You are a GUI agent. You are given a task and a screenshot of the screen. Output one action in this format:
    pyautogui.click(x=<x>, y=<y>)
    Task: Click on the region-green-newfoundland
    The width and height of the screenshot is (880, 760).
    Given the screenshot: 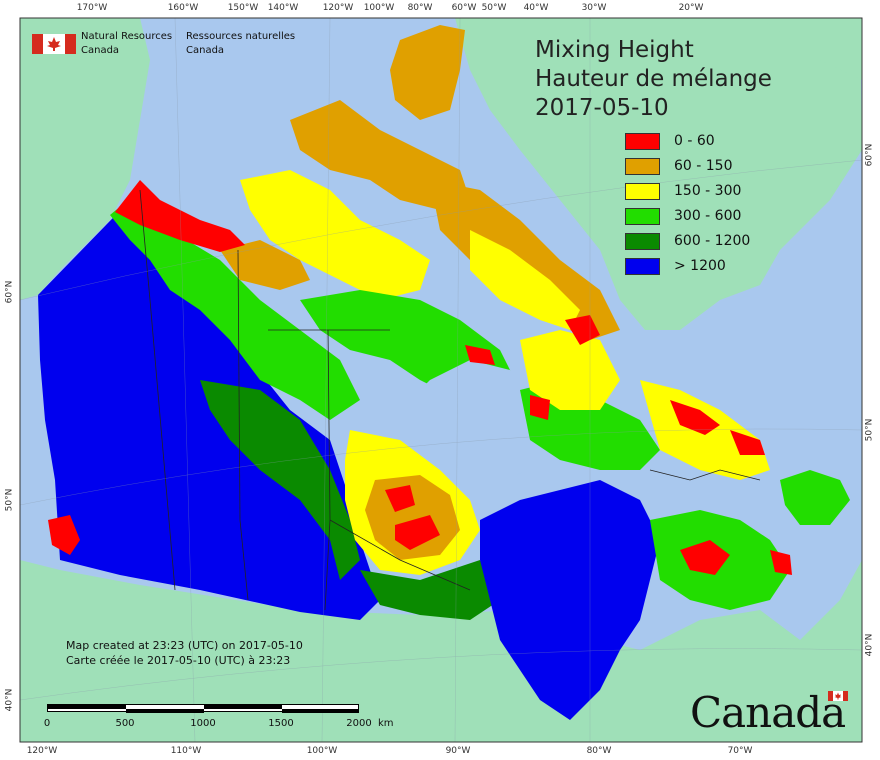 What is the action you would take?
    pyautogui.click(x=815, y=497)
    